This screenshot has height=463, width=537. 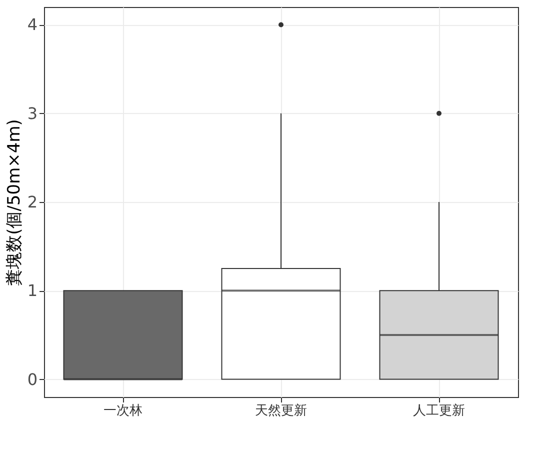 I want to click on y-tick-label: 0, so click(x=32, y=379).